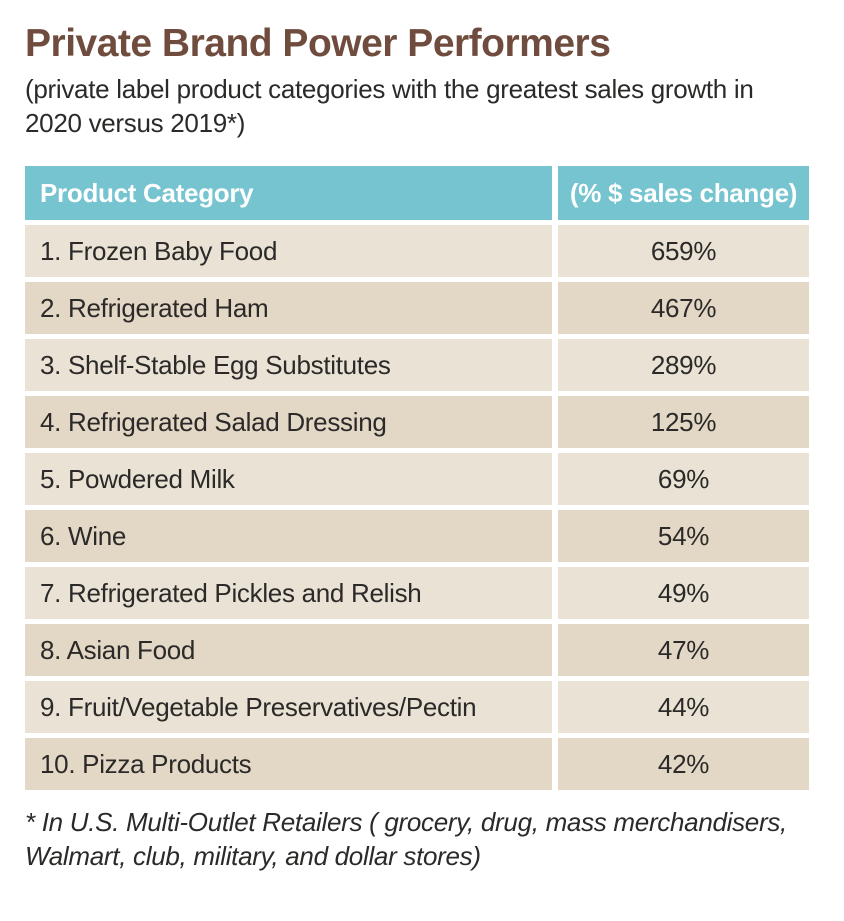 The width and height of the screenshot is (844, 921). What do you see at coordinates (288, 707) in the screenshot?
I see `table-row-category: 9. Fruit/Vegetable Preservatives/Pectin` at bounding box center [288, 707].